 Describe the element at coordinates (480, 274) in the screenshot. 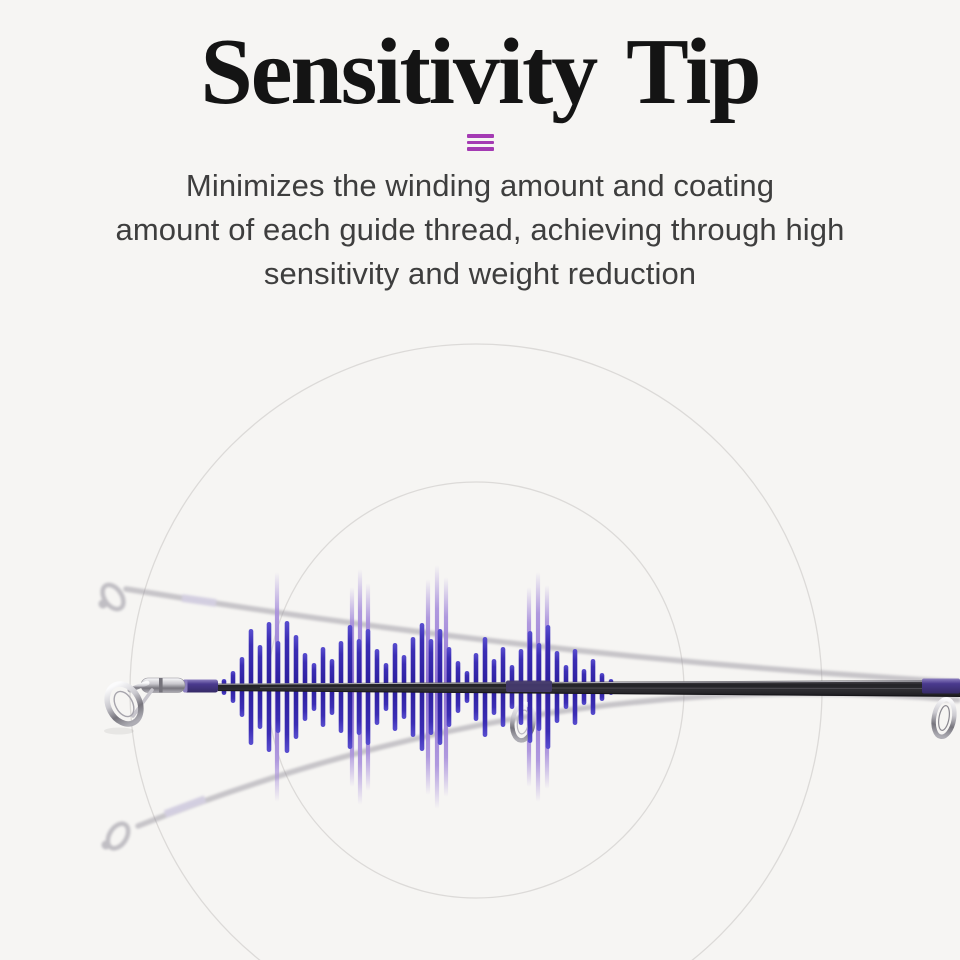

I see `subtitle-line-3: sensitivity and weight reduction` at that location.